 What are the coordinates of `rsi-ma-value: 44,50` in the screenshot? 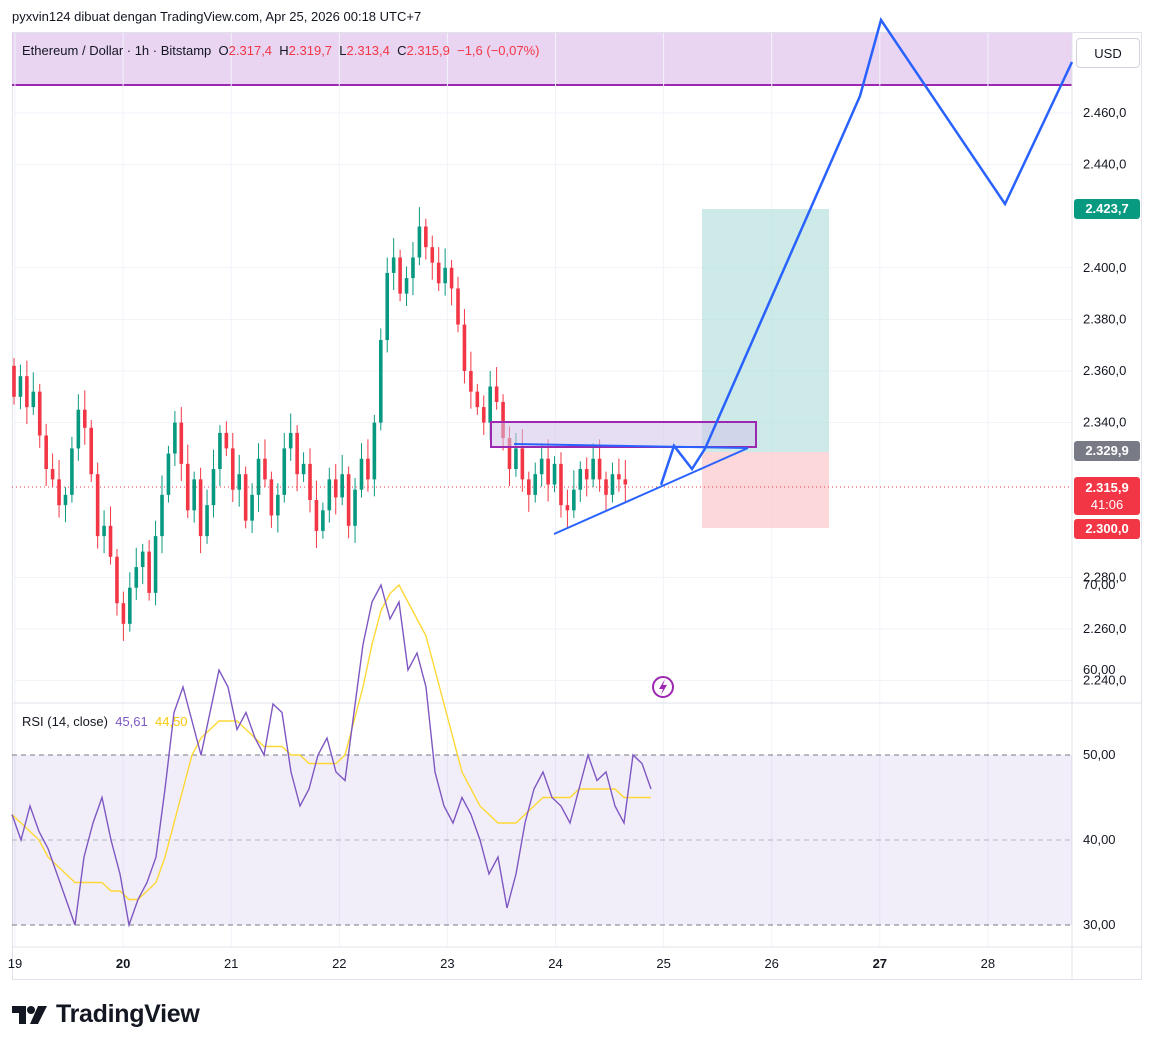 It's located at (171, 721).